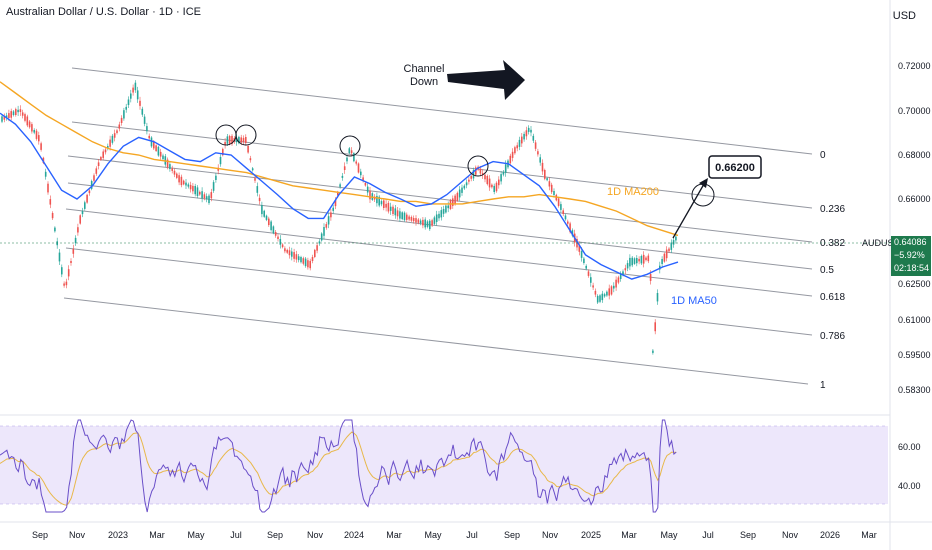  I want to click on ma200-label: 1D MA200, so click(633, 192).